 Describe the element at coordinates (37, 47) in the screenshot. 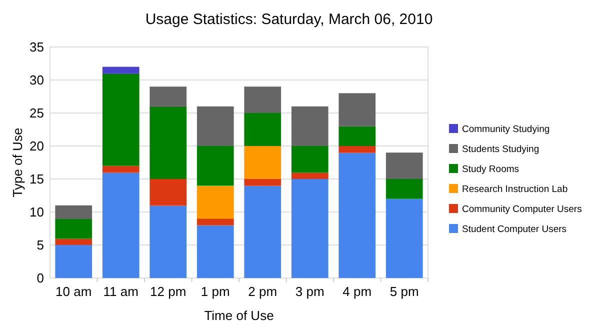

I see `y-tick-label: 35` at that location.